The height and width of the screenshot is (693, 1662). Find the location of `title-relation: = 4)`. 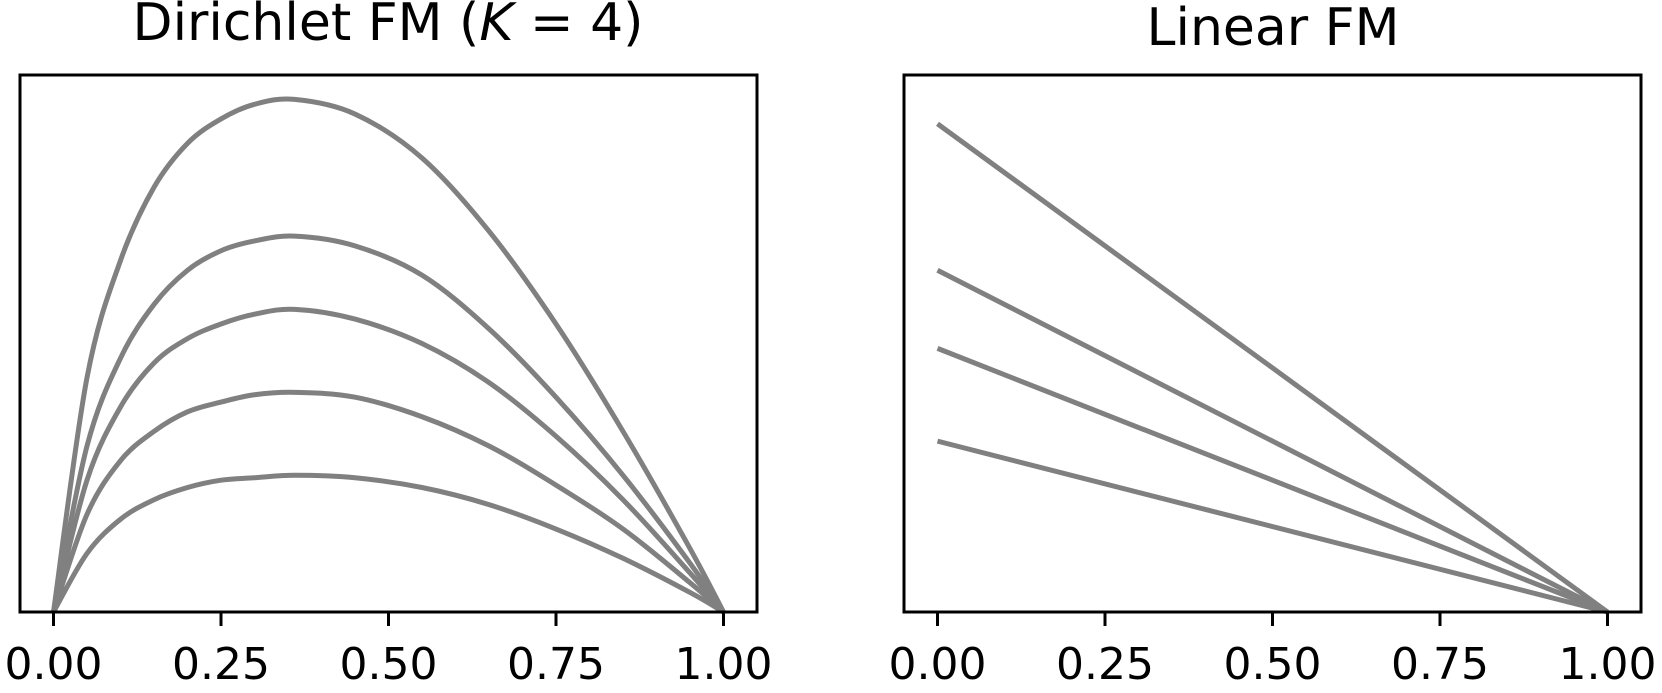

title-relation: = 4) is located at coordinates (578, 26).